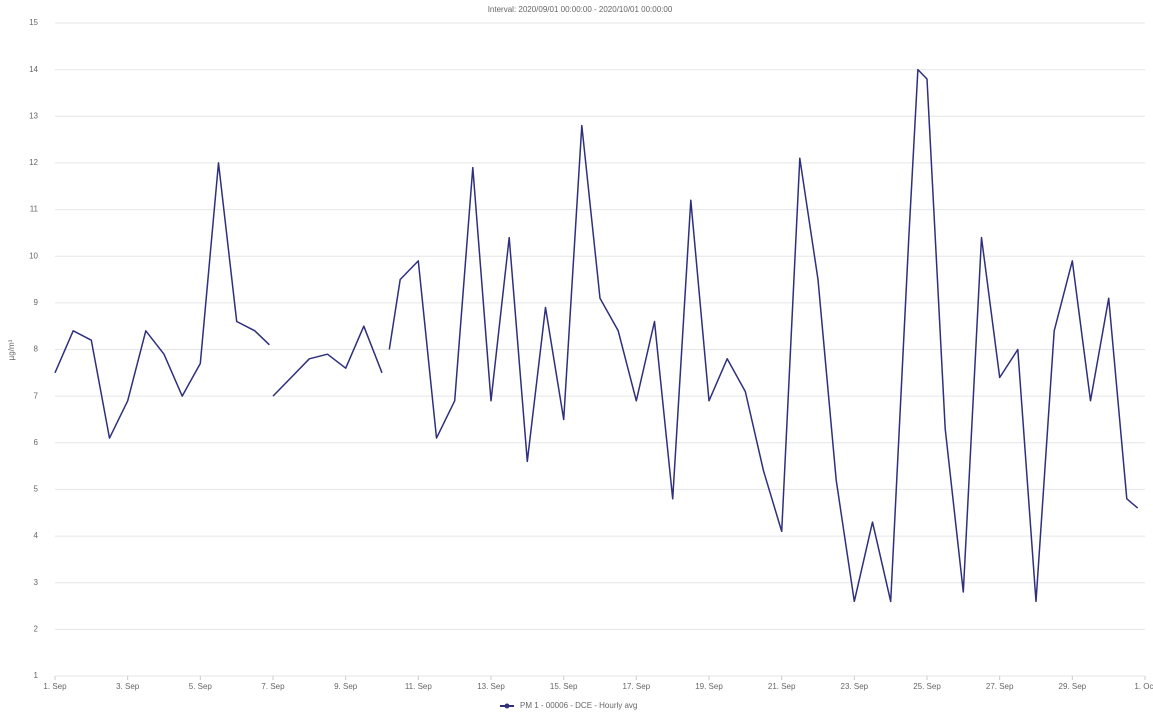  I want to click on x-tick-label: 11. Sep, so click(419, 686).